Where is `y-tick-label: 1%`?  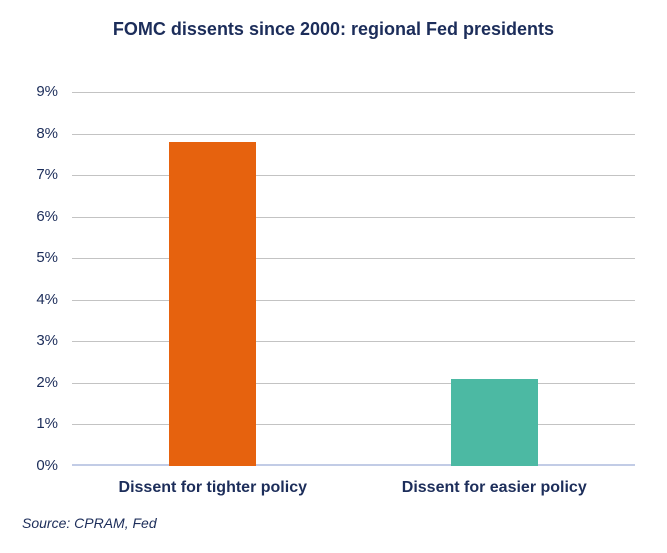 y-tick-label: 1% is located at coordinates (47, 424).